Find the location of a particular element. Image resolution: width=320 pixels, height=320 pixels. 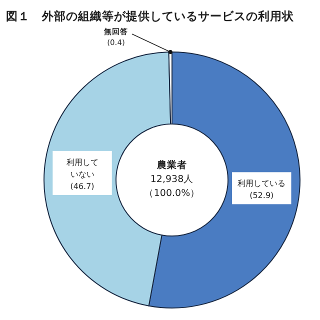

text: （100.0%） is located at coordinates (172, 193).